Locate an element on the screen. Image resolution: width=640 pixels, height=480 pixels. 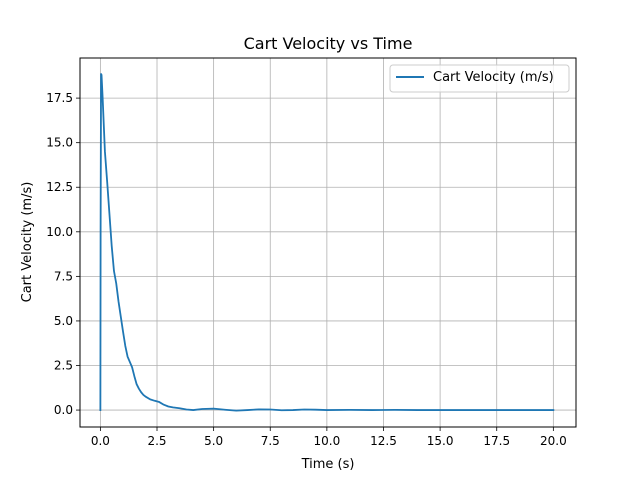
x-tick-label: 17.5 is located at coordinates (496, 441).